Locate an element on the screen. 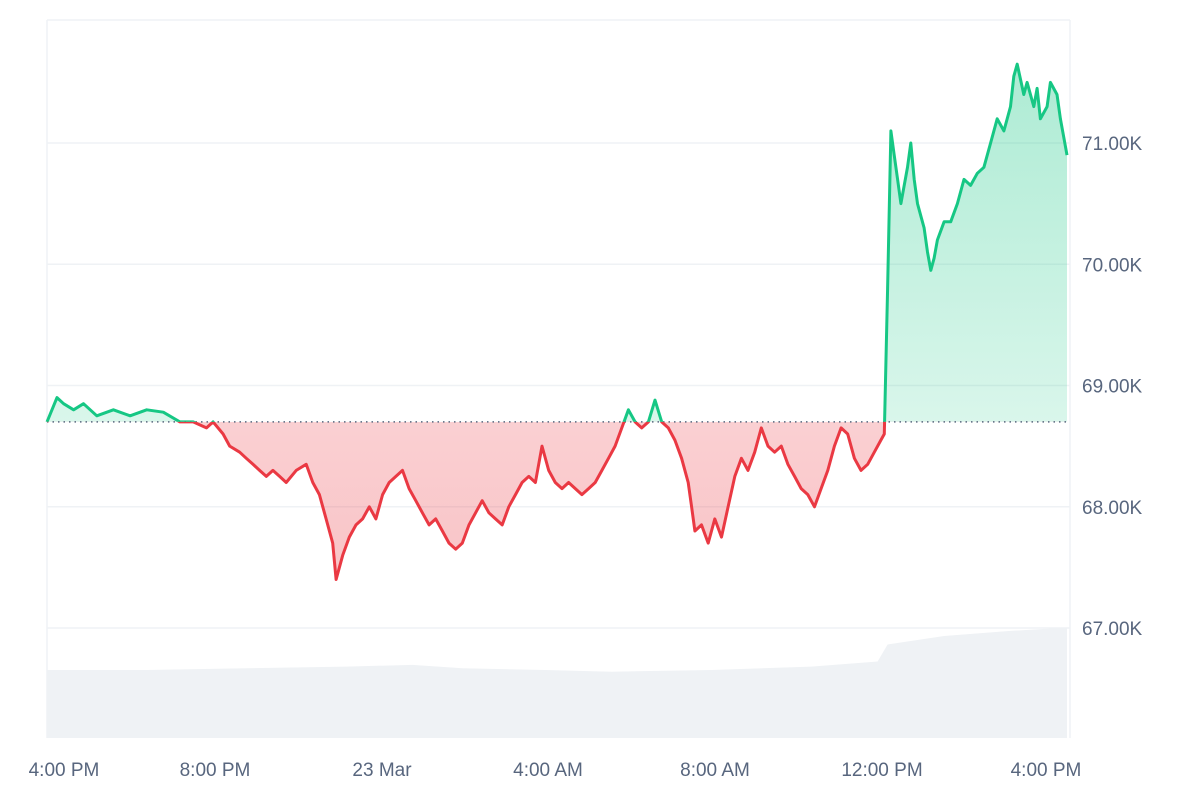  y-tick-label: 71.00K is located at coordinates (1112, 144).